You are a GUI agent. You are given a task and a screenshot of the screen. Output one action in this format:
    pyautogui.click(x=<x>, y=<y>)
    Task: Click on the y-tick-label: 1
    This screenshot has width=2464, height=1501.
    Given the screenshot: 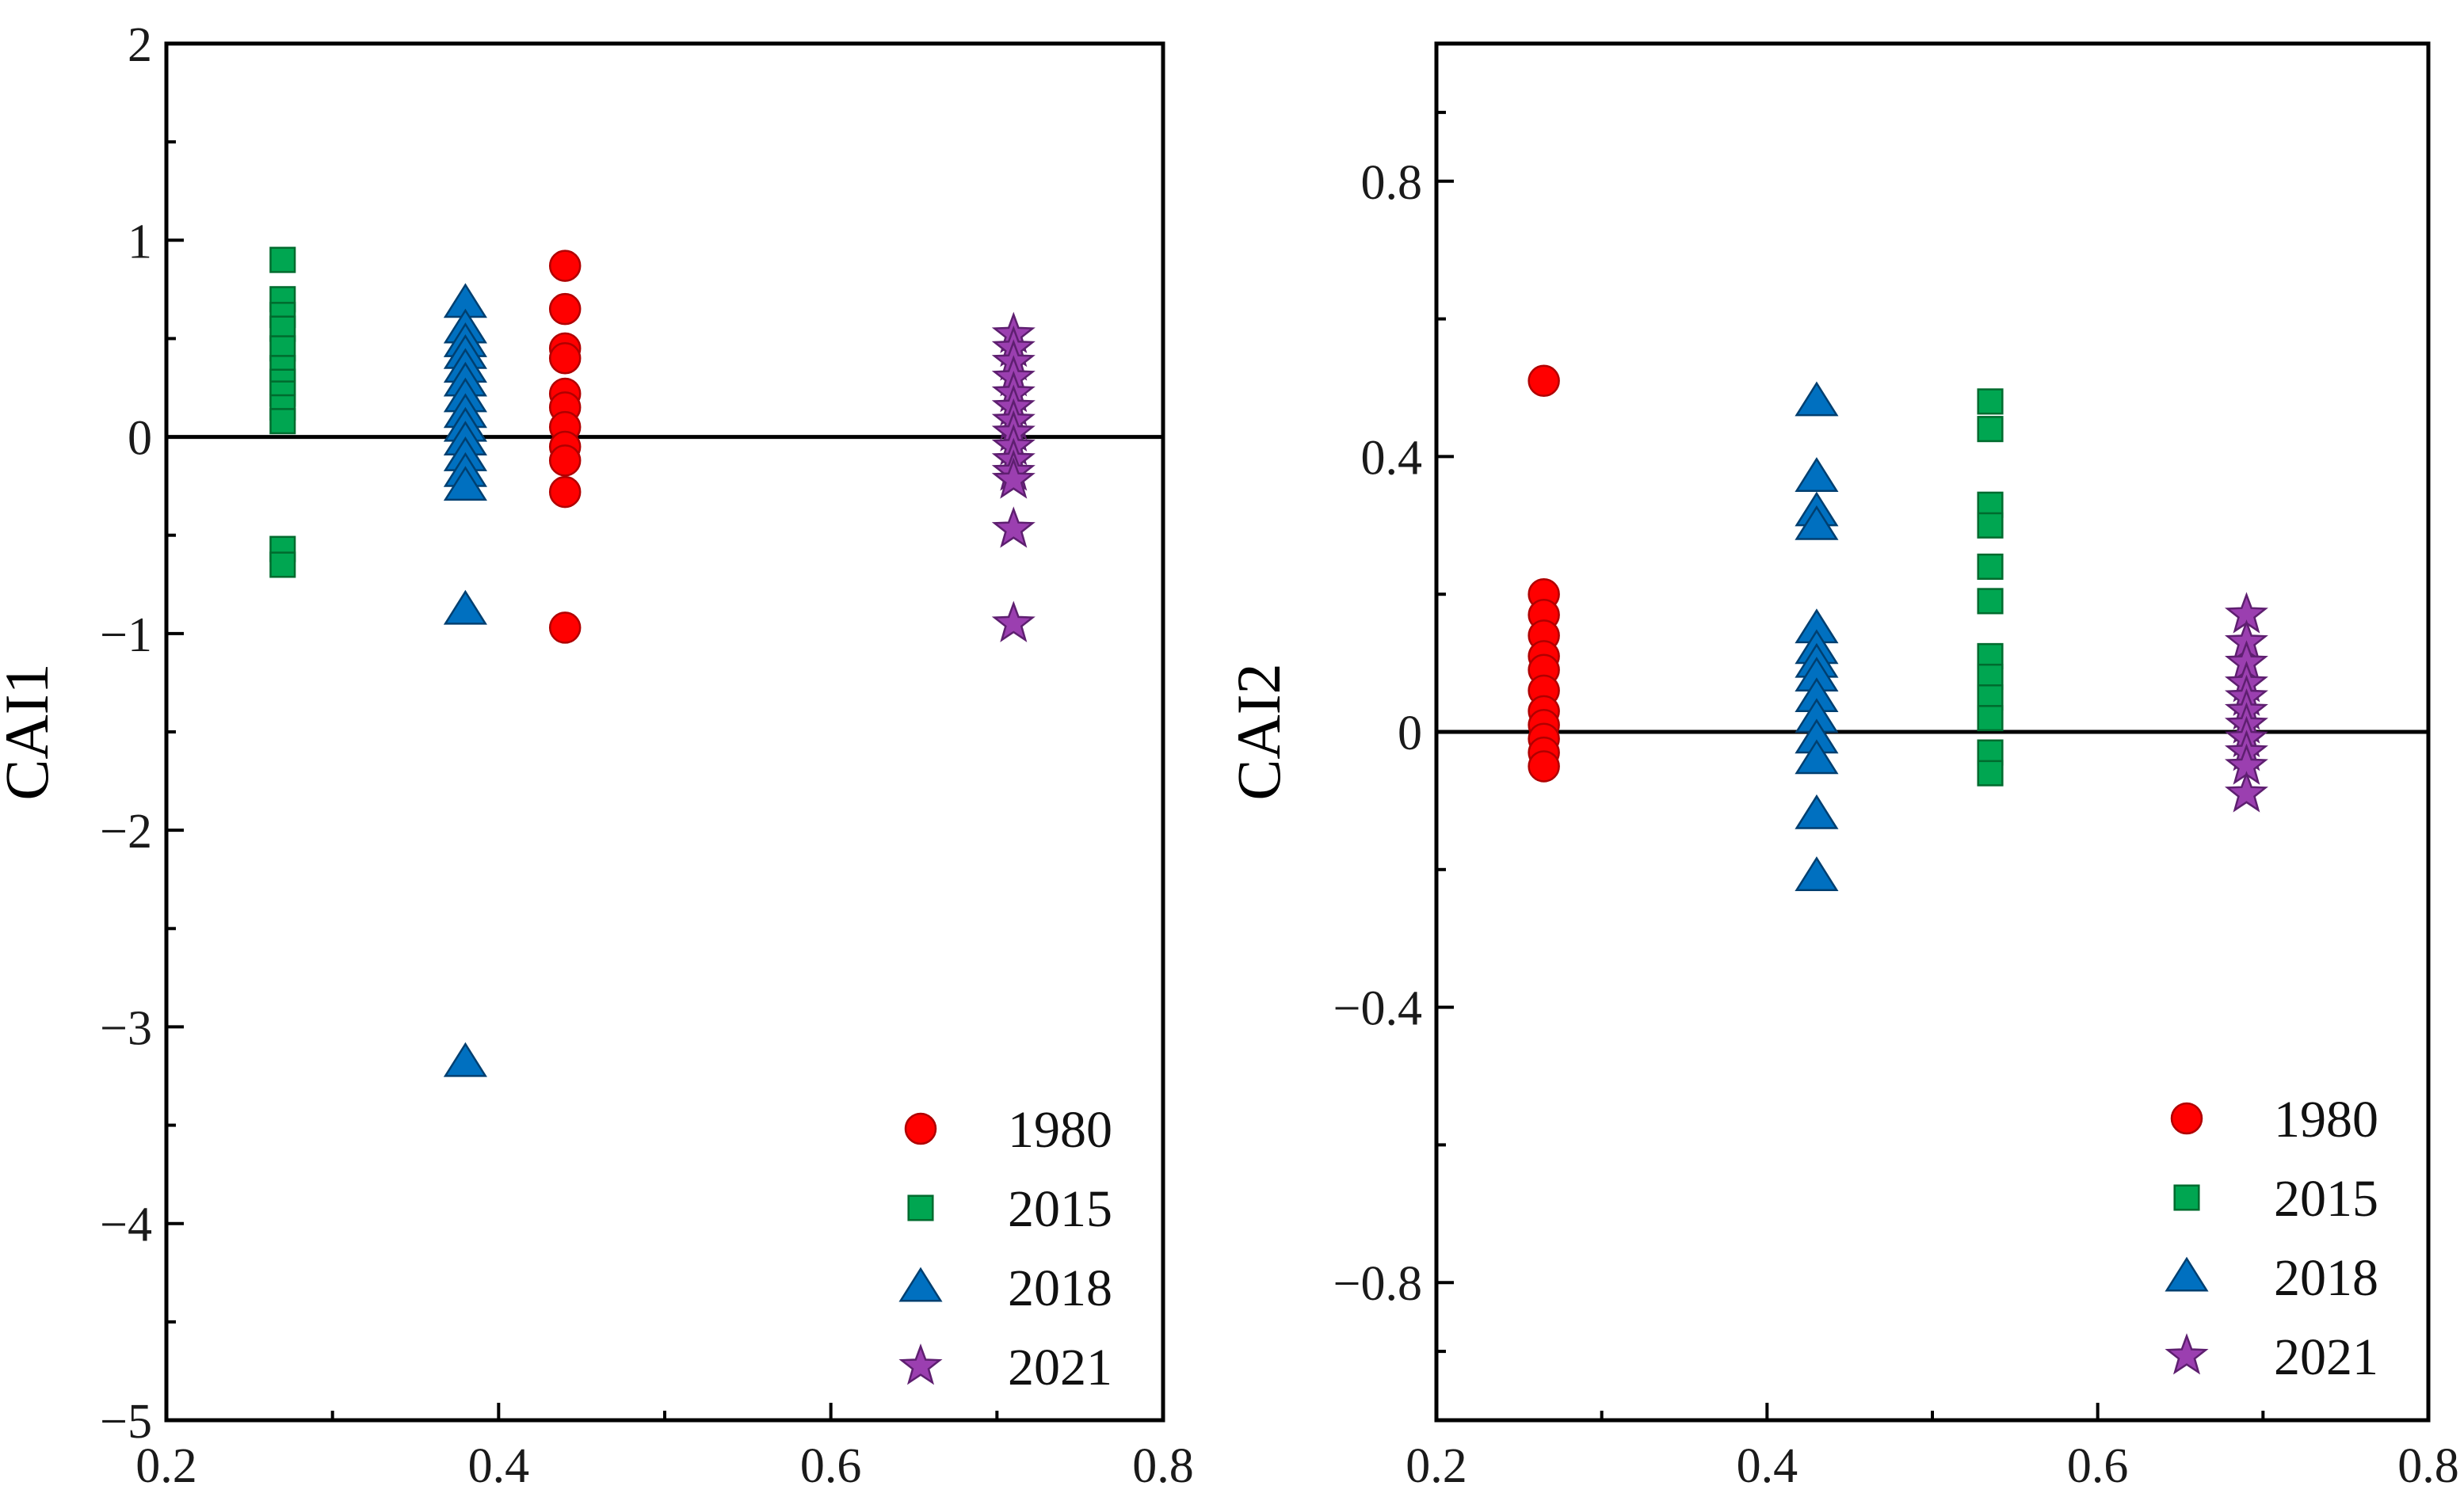 What is the action you would take?
    pyautogui.click(x=140, y=242)
    